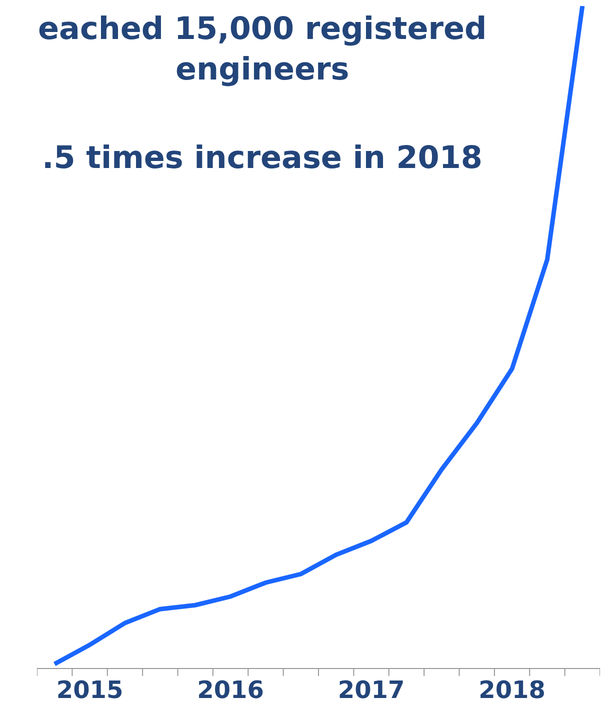 This screenshot has width=603, height=718. What do you see at coordinates (262, 158) in the screenshot?
I see `text: .5 times increase in 2018` at bounding box center [262, 158].